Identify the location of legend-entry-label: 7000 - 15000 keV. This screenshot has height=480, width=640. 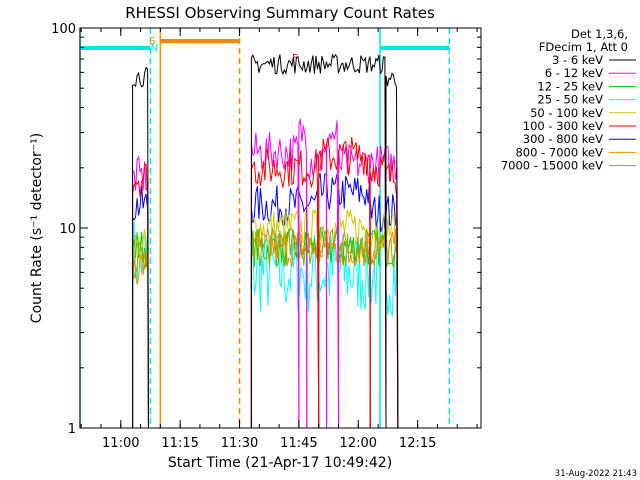
(552, 166).